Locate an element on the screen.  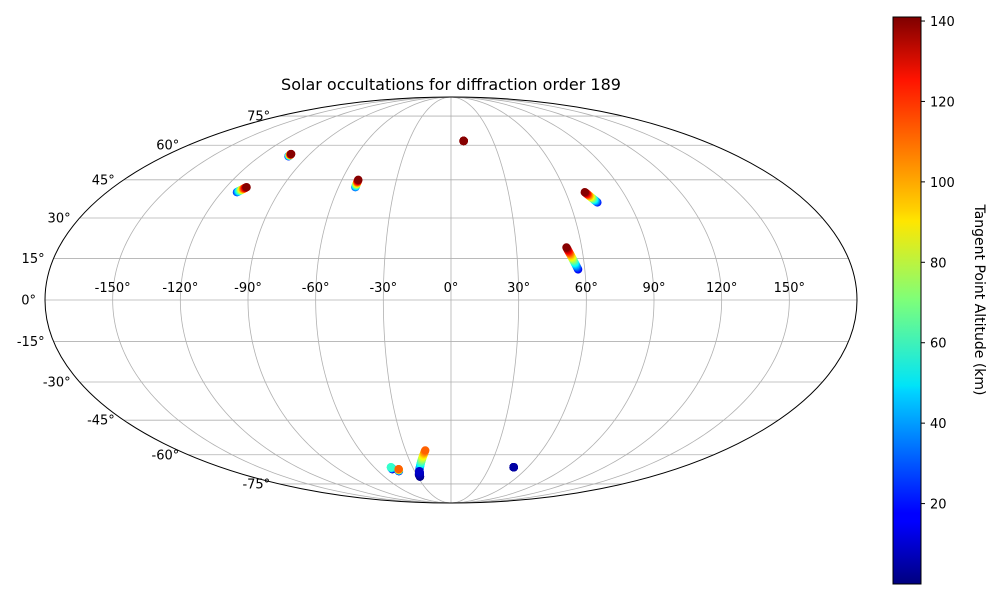
longitude-tick-label: 120° is located at coordinates (721, 288).